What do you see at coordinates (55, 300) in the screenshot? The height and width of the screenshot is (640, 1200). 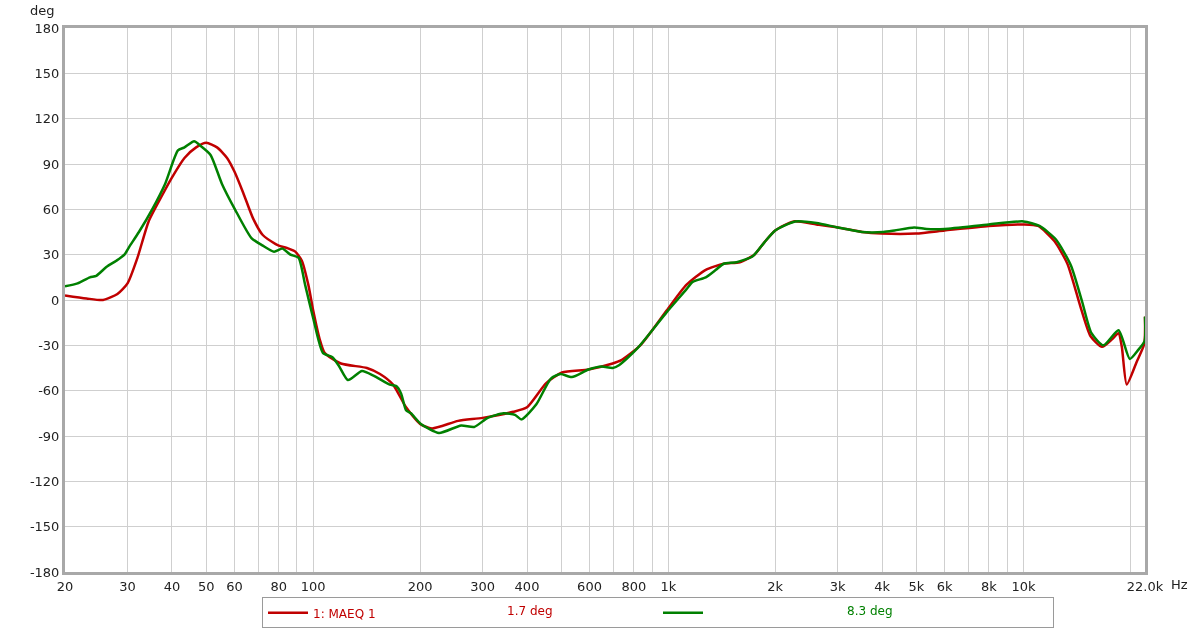 I see `y-tick-label: 0` at bounding box center [55, 300].